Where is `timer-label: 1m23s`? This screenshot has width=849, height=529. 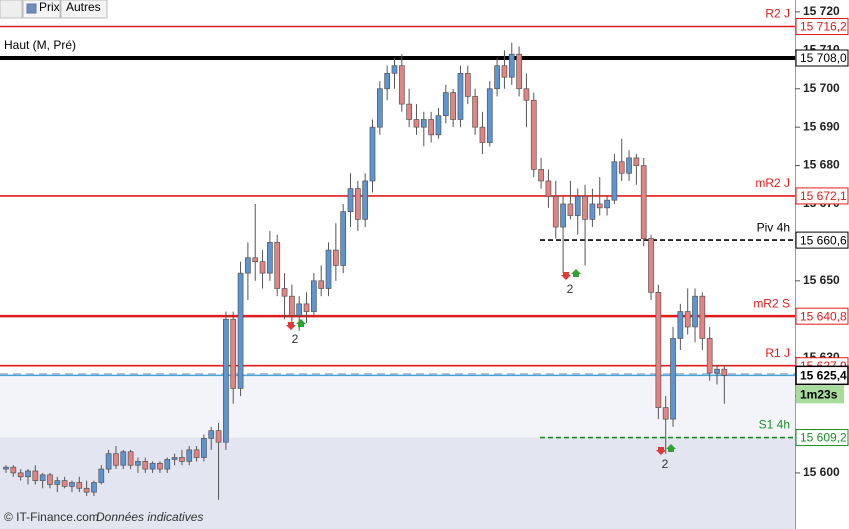
timer-label: 1m23s is located at coordinates (819, 395).